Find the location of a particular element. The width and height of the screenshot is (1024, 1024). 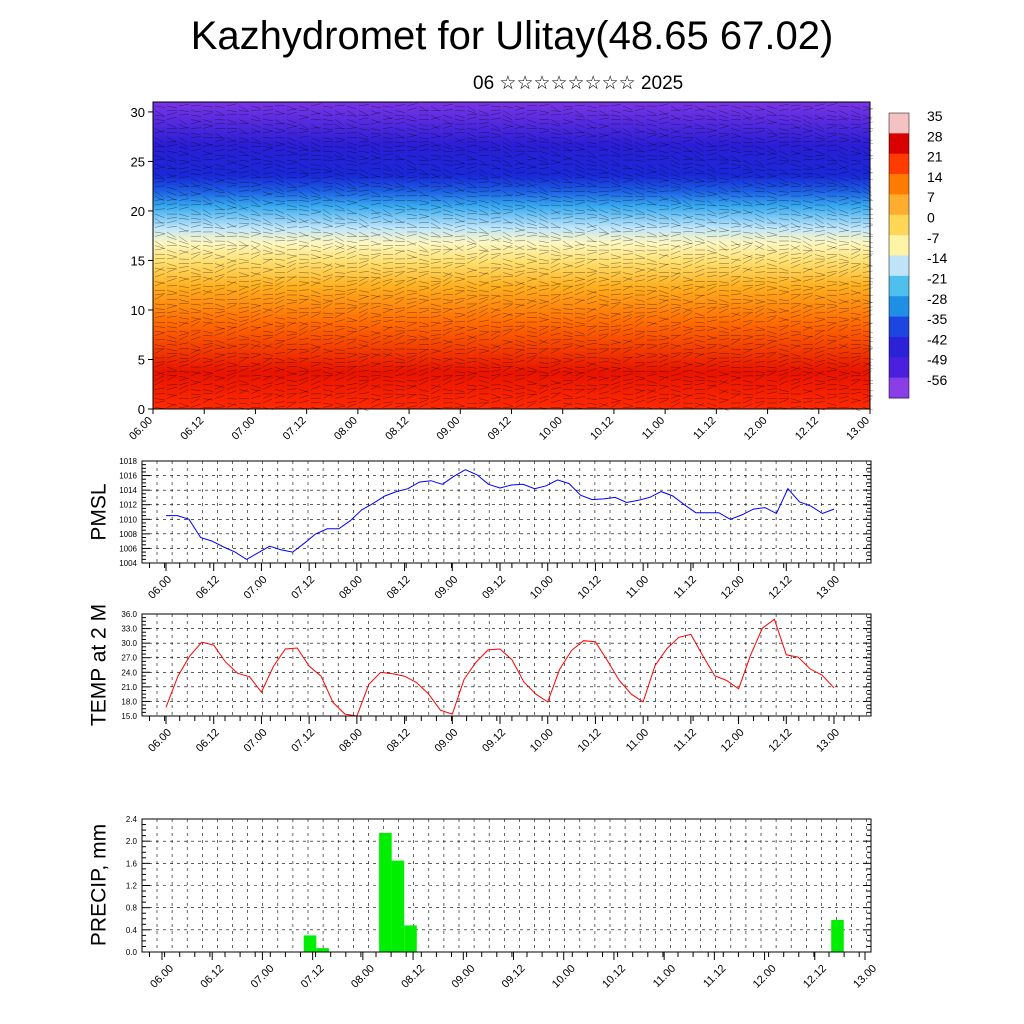

colorbar-swatch is located at coordinates (899, 144).